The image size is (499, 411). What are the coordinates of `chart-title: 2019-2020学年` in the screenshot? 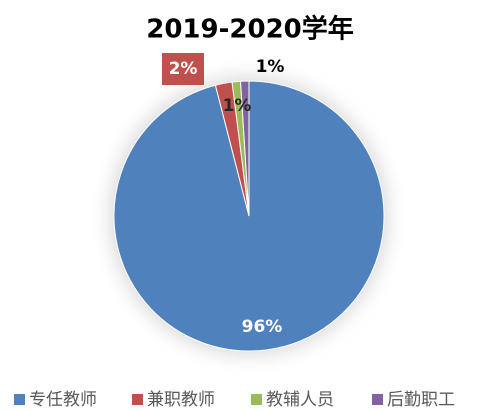 It's located at (250, 29).